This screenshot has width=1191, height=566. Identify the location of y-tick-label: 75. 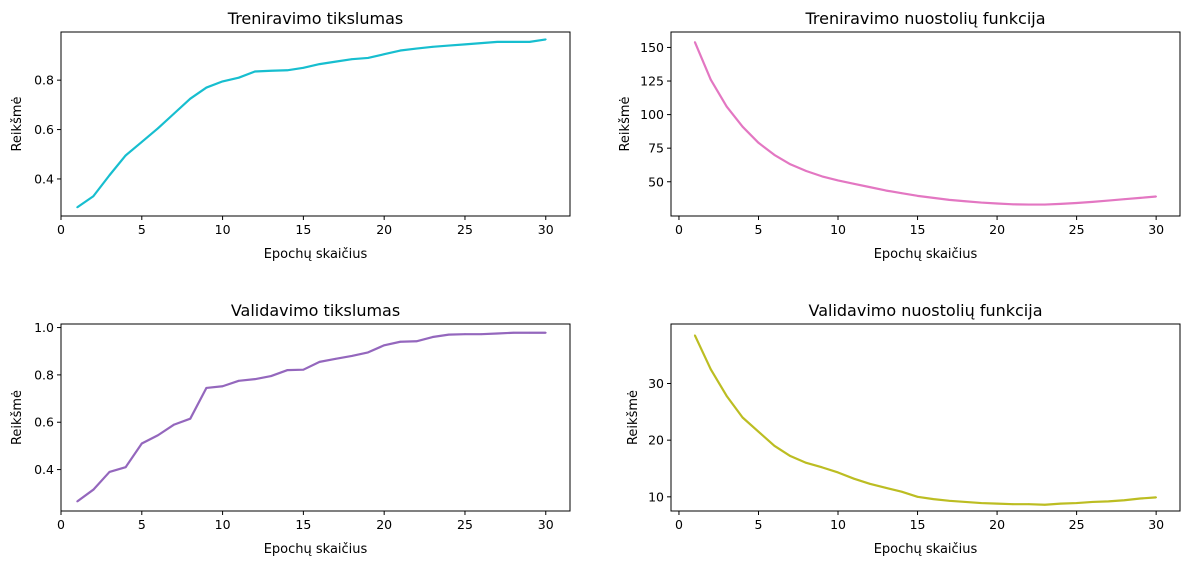
(656, 148).